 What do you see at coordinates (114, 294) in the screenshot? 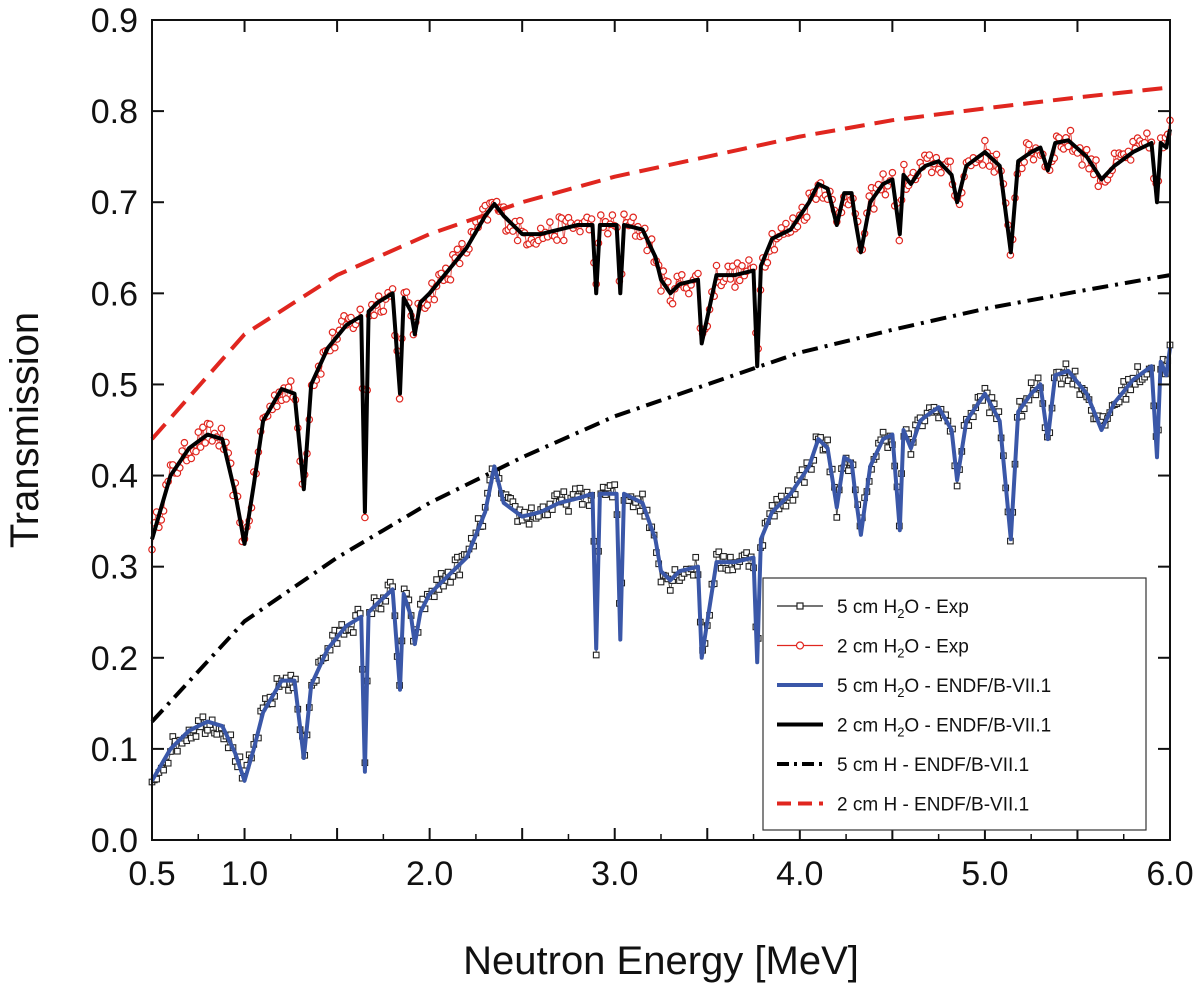
I see `y-tick-label: 0.6` at bounding box center [114, 294].